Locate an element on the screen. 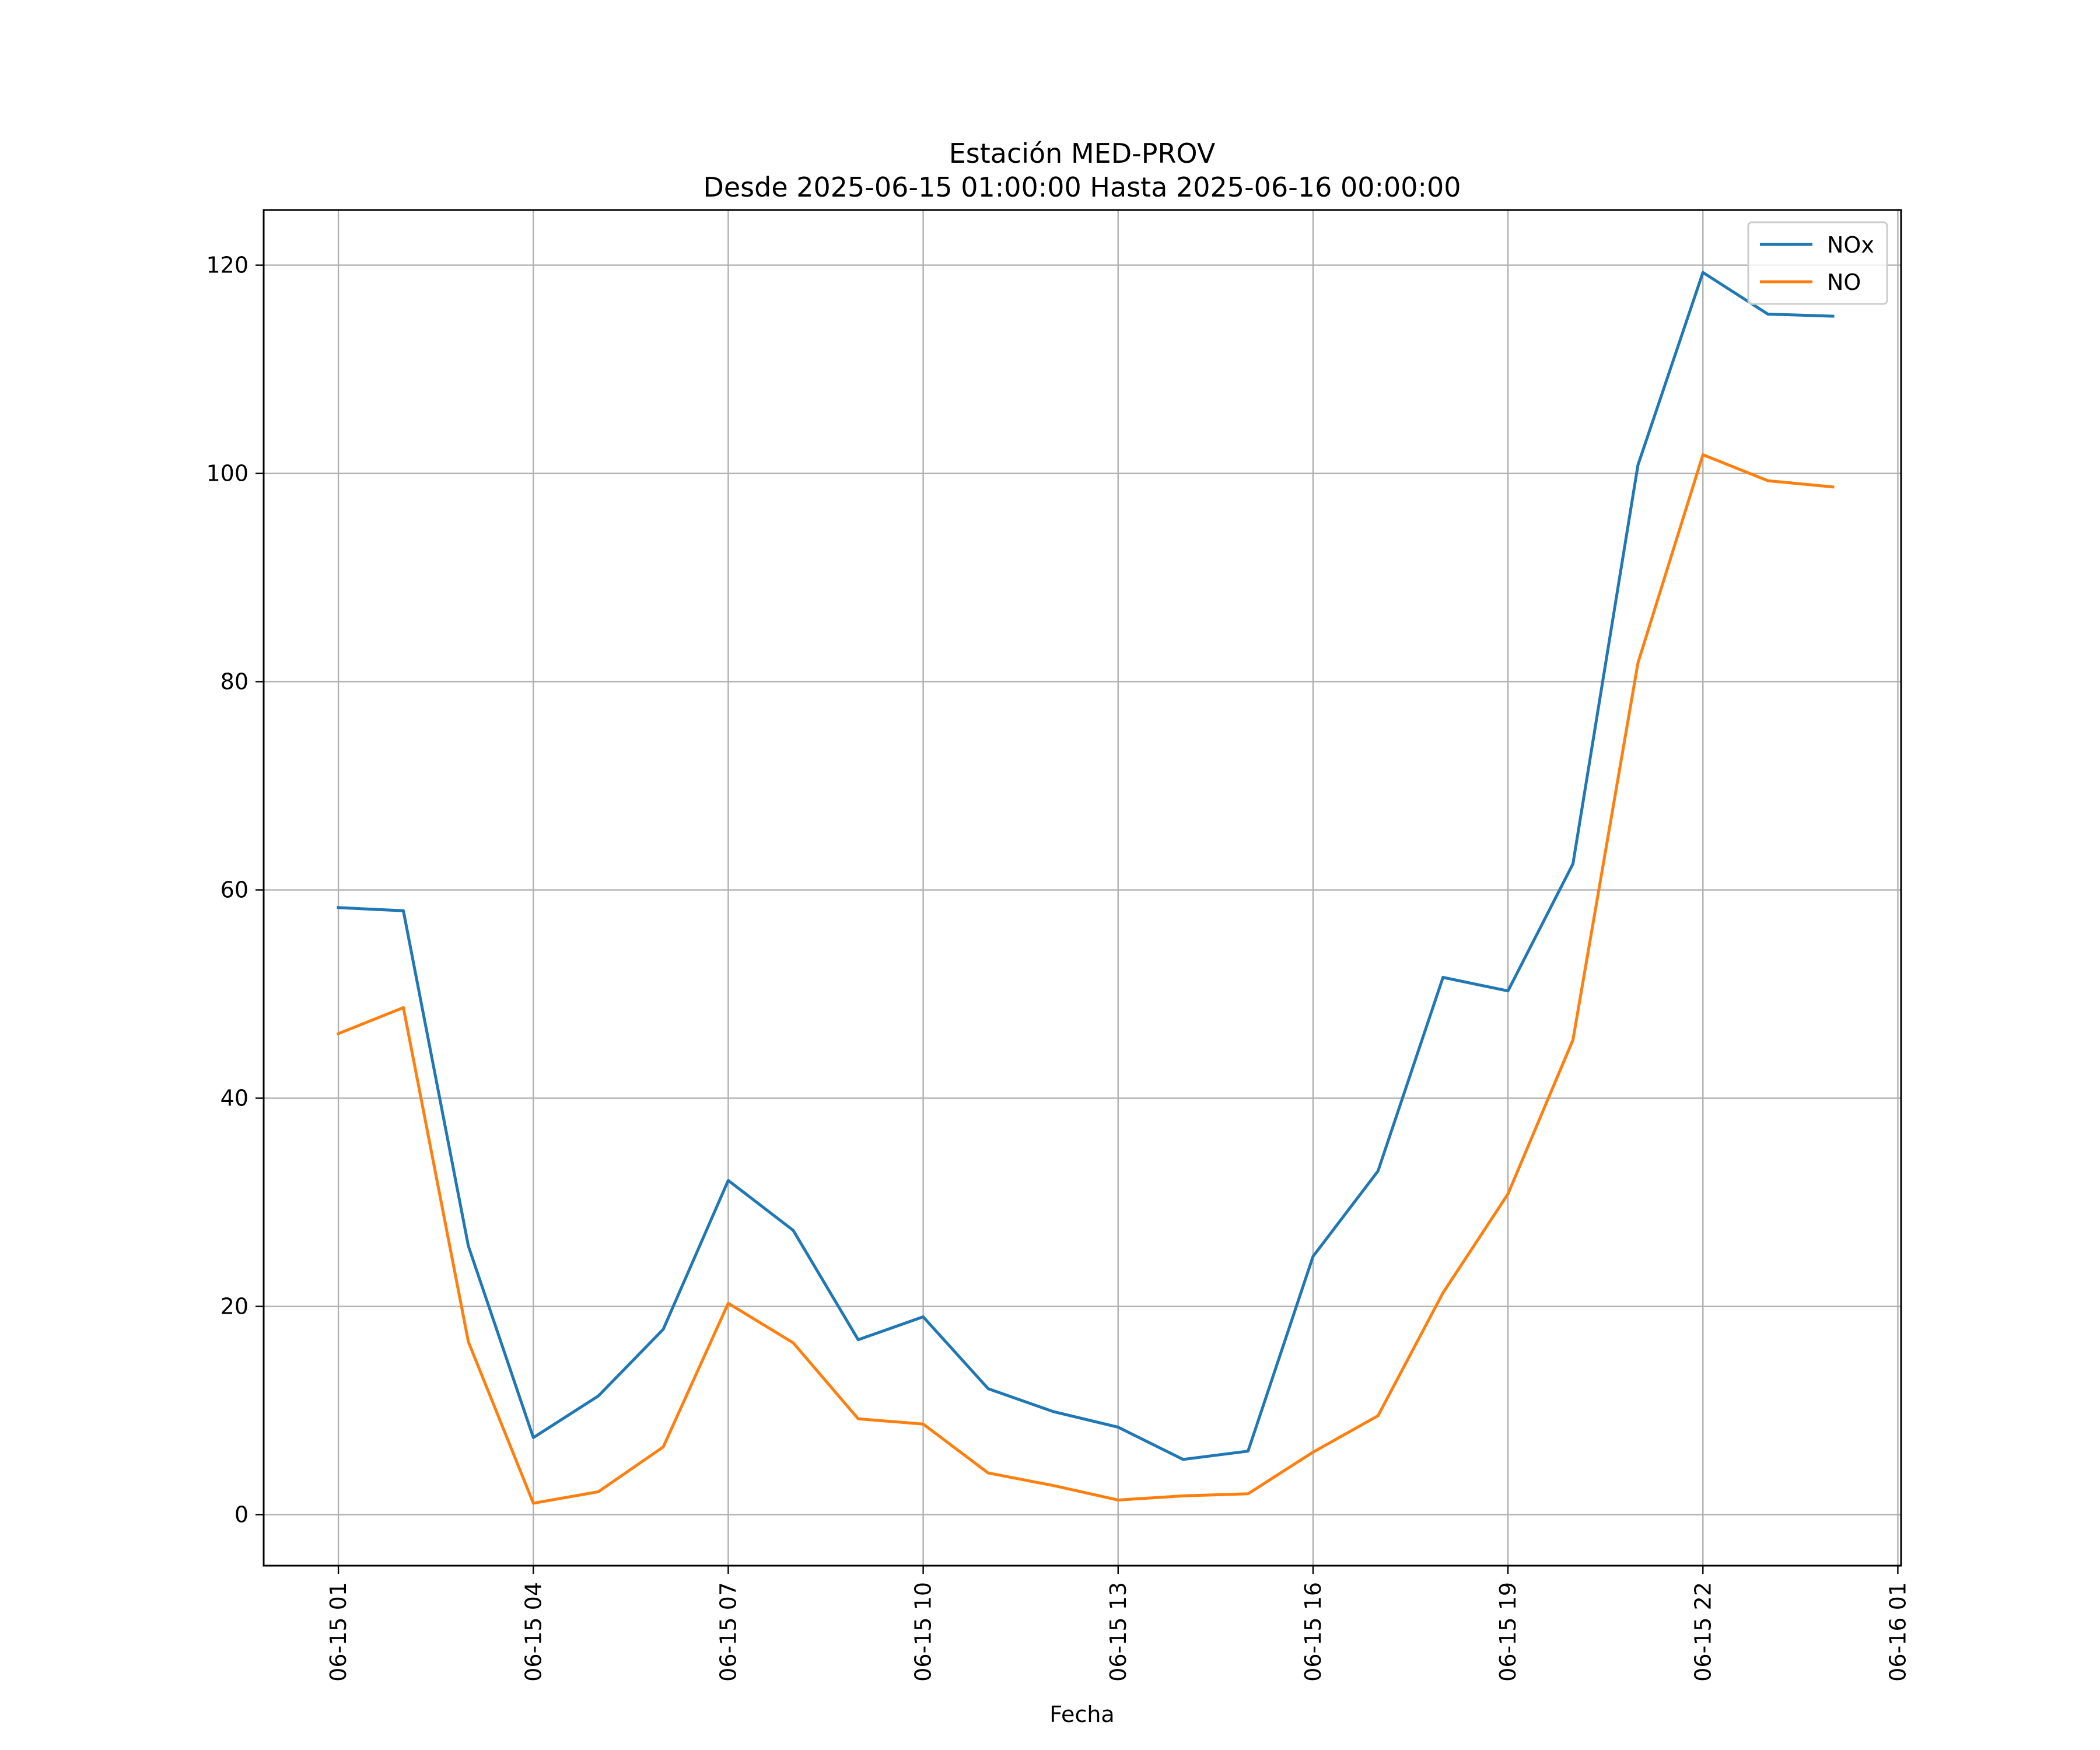 The width and height of the screenshot is (2100, 1750). x-tick-label: 06-15 07 is located at coordinates (728, 1632).